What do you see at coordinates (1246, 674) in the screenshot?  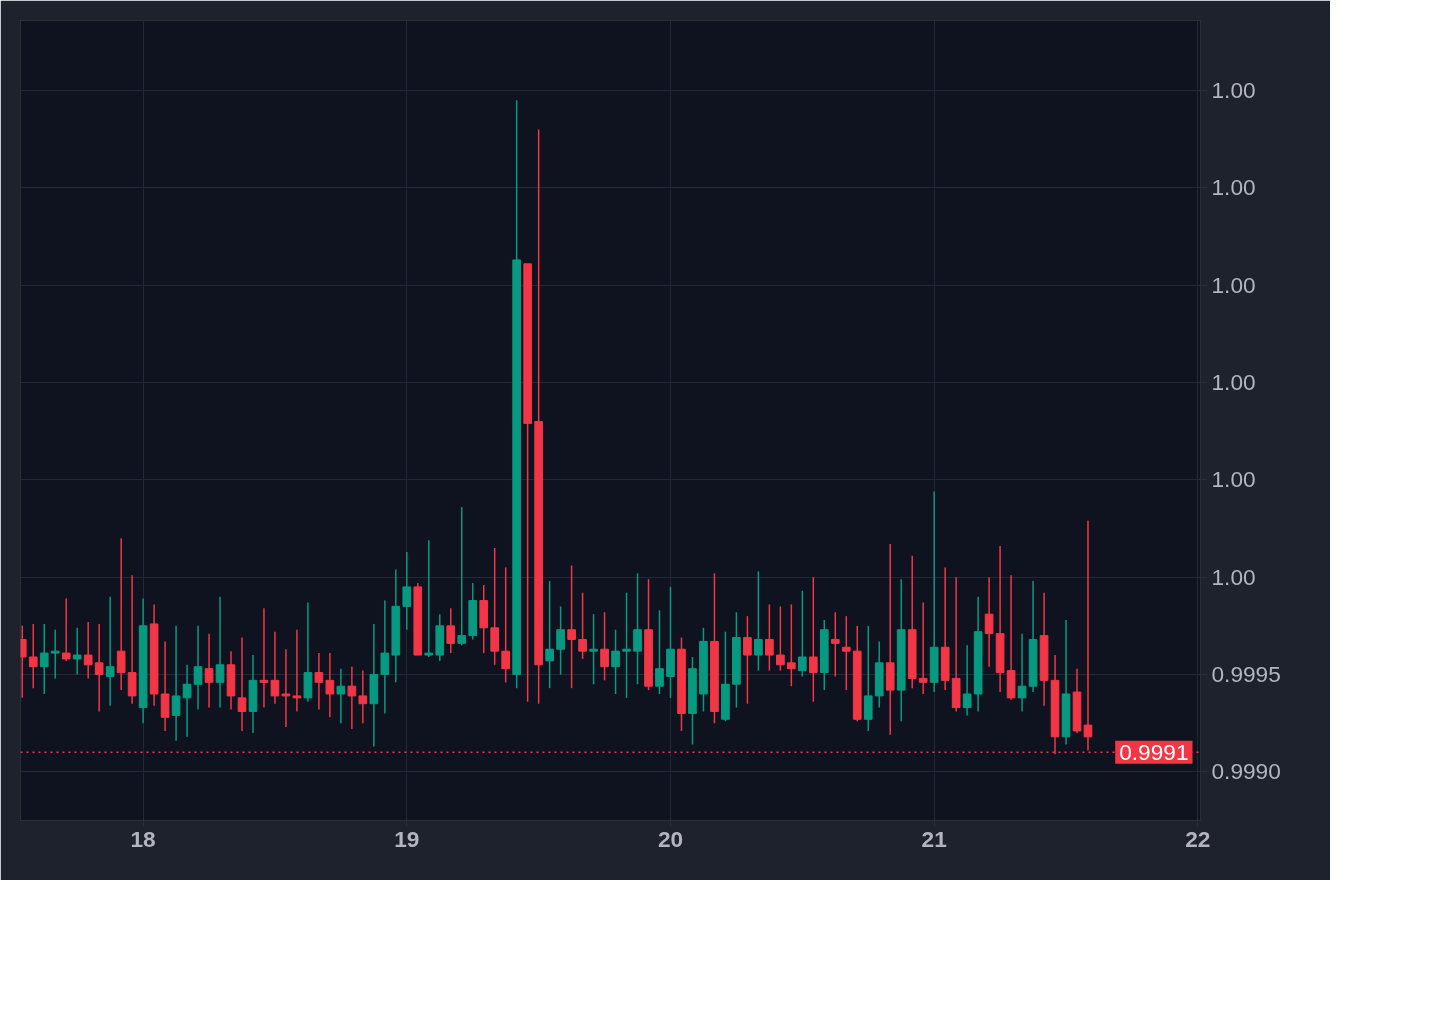 I see `y-tick-label: 0.9995` at bounding box center [1246, 674].